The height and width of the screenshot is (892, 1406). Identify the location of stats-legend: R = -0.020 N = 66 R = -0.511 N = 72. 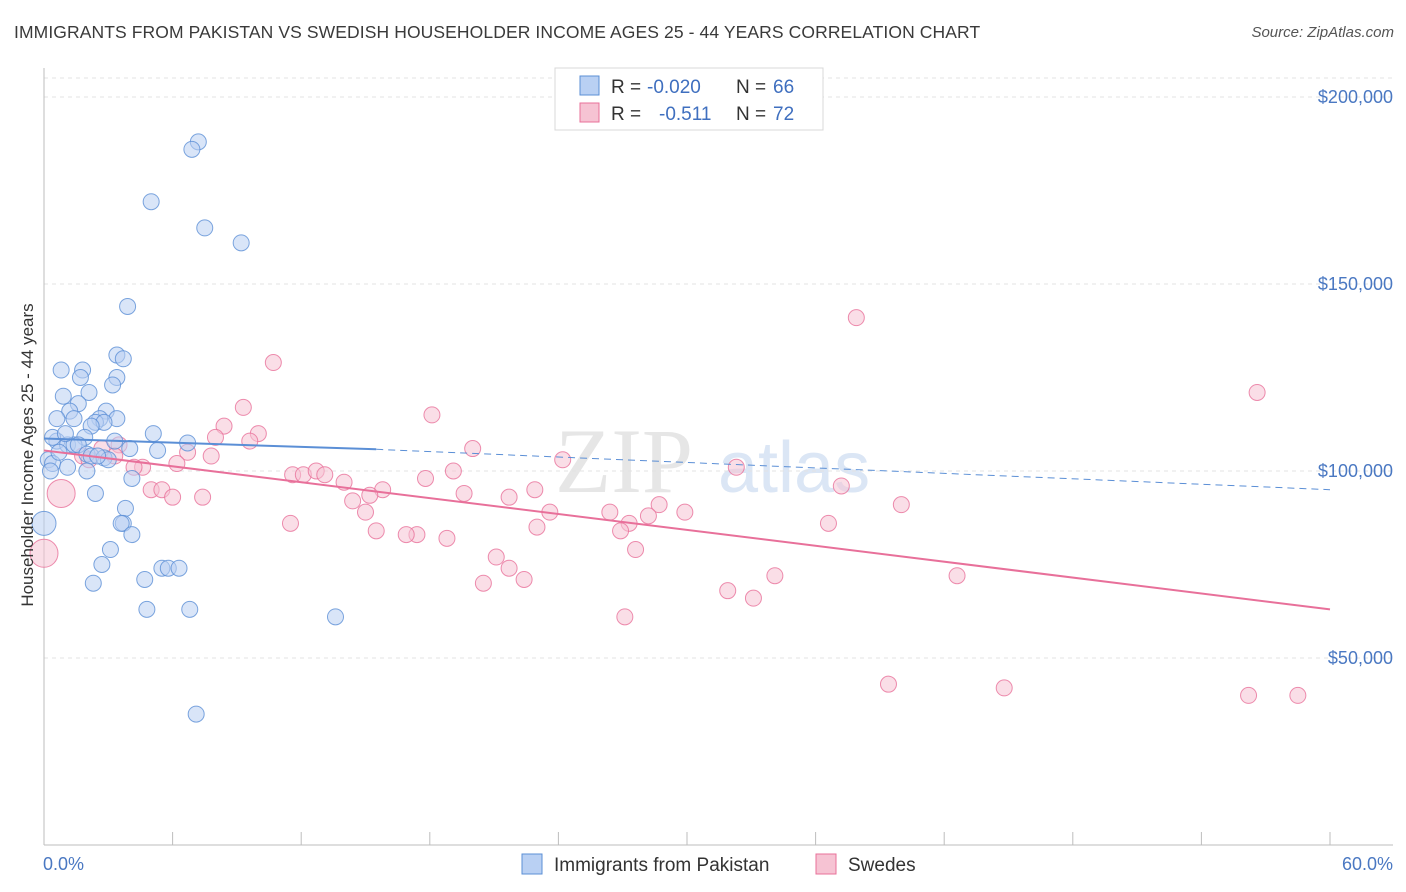
(689, 99).